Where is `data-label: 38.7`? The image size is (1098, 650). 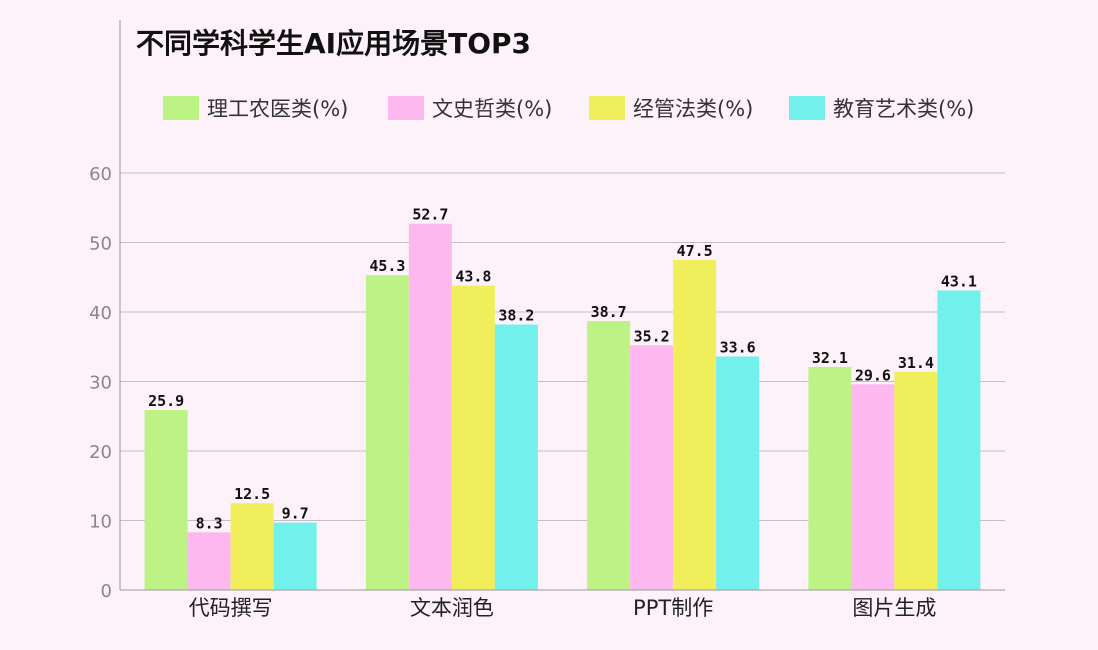
data-label: 38.7 is located at coordinates (609, 312).